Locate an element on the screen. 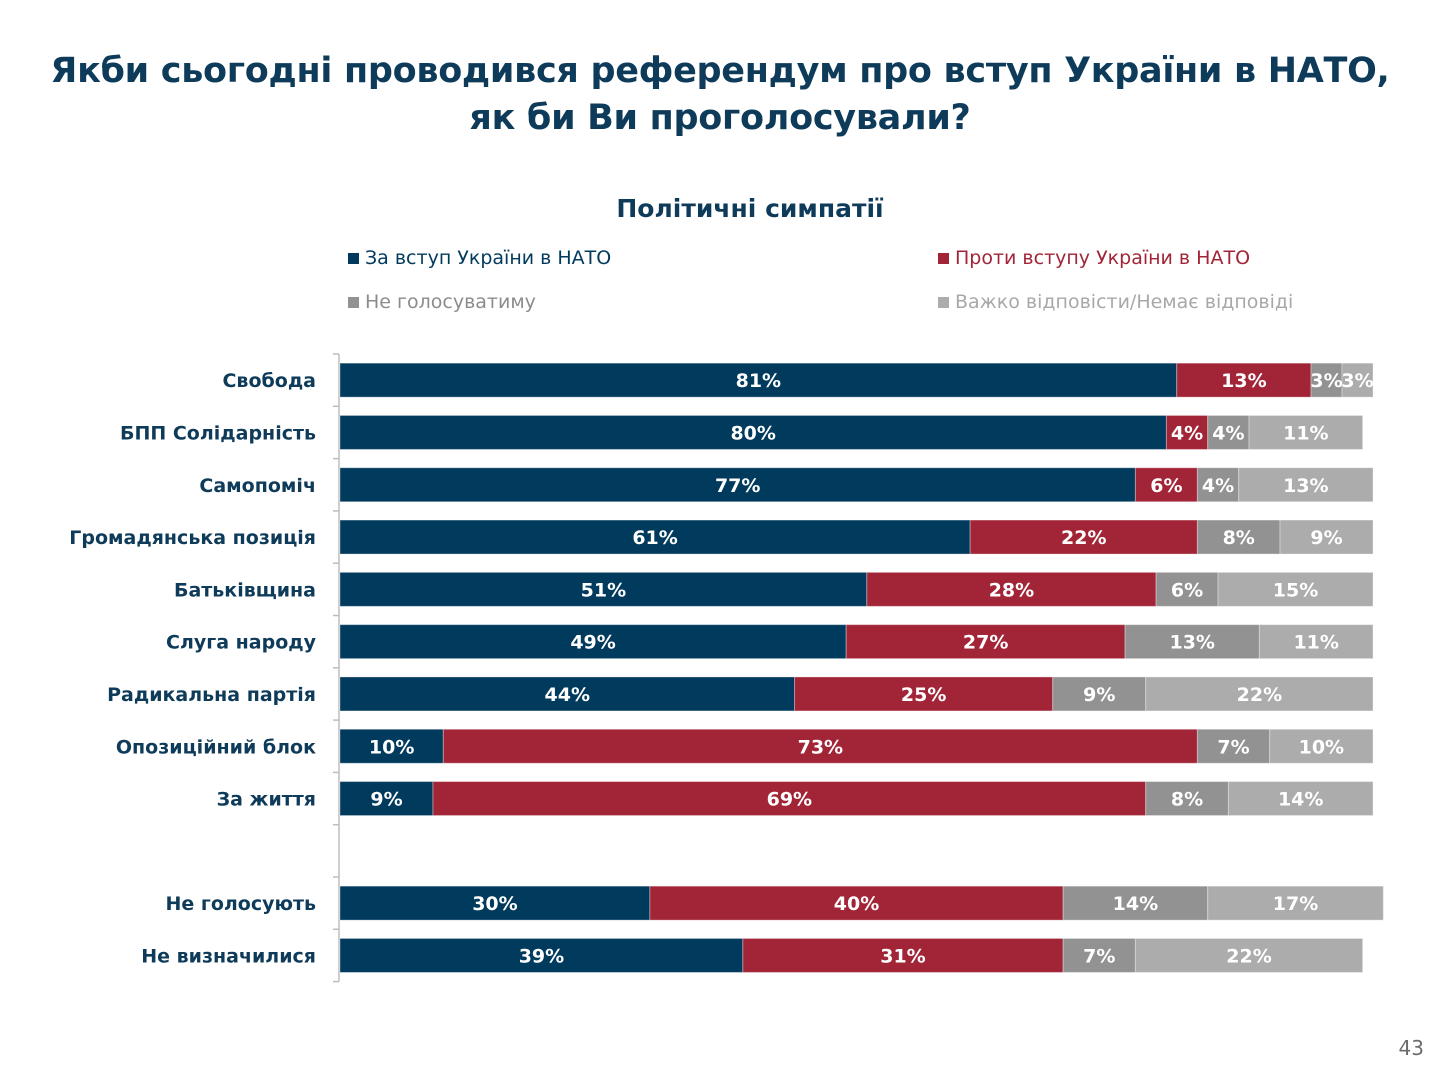 This screenshot has height=1080, width=1440. legend-item: Проти вступу України в НАТО is located at coordinates (1094, 258).